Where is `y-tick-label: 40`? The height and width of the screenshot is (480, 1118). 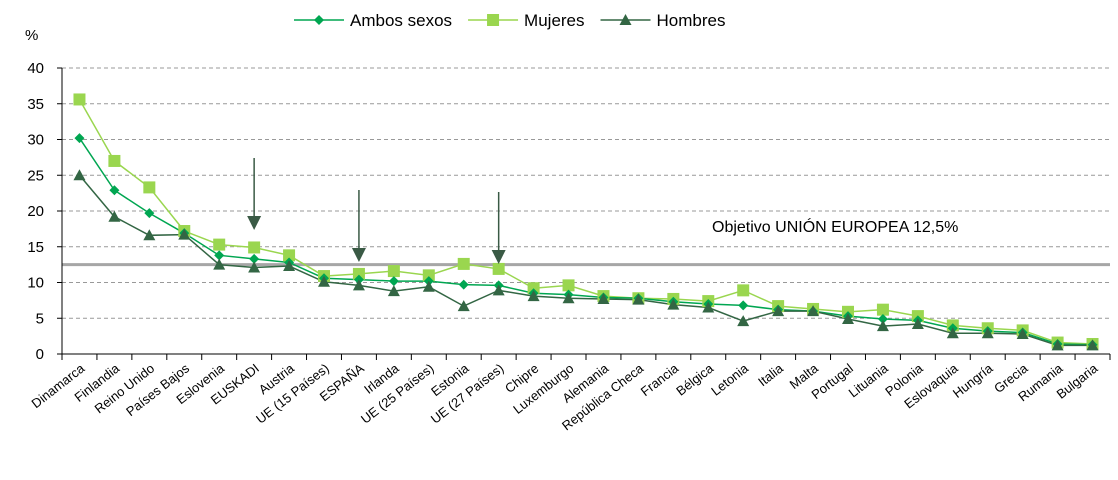 y-tick-label: 40 is located at coordinates (35, 68).